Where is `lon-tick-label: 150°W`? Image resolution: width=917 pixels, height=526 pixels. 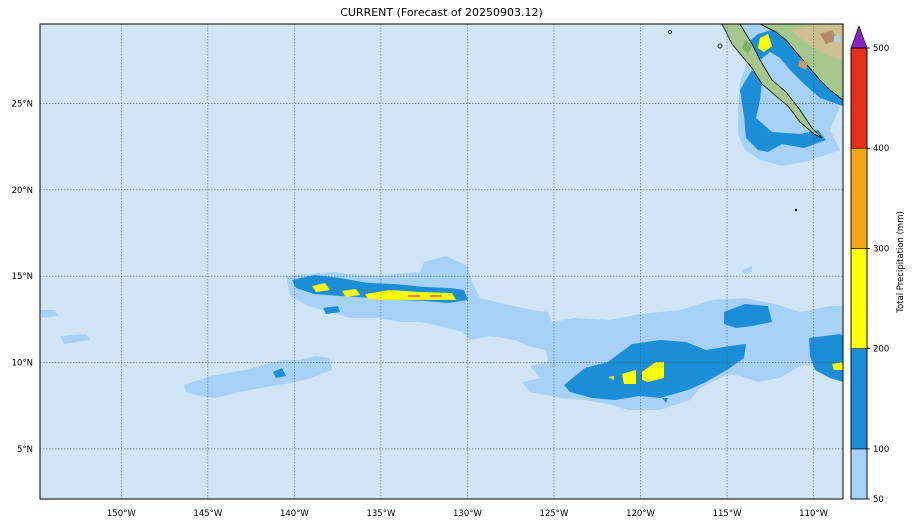 lon-tick-label: 150°W is located at coordinates (121, 514).